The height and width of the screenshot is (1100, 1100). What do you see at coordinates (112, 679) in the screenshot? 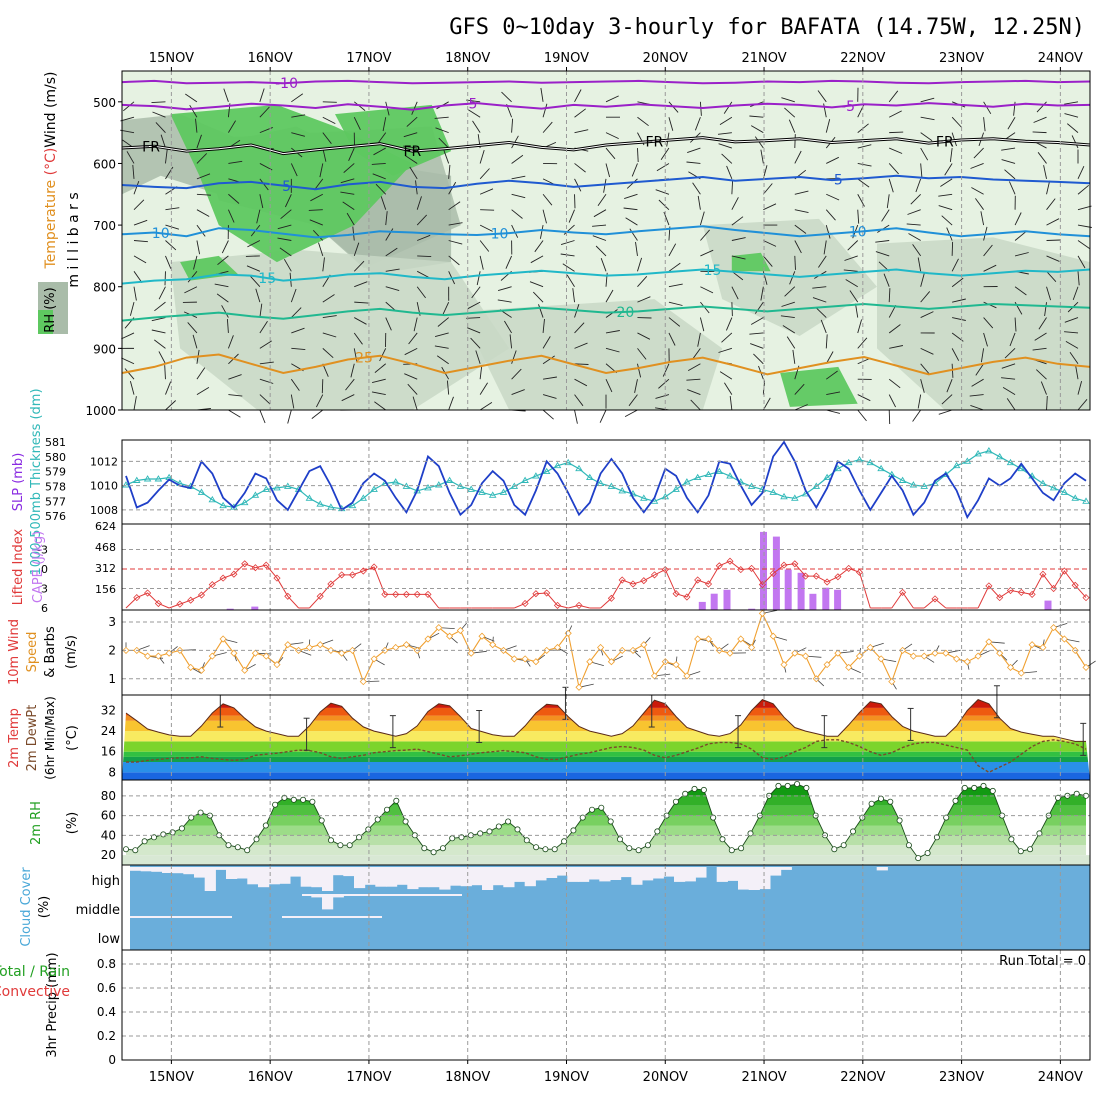
I see `wind-tick: 1` at bounding box center [112, 679].